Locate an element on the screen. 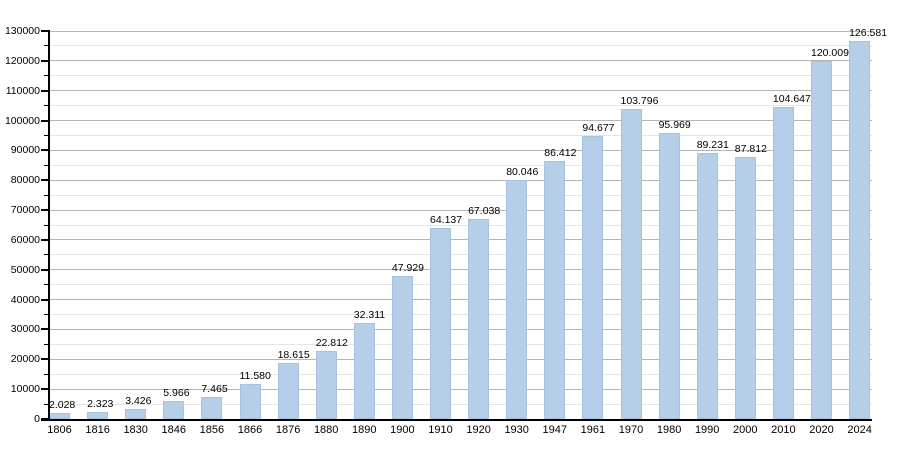 Image resolution: width=900 pixels, height=450 pixels. y-tick-label: 30000 is located at coordinates (25, 329).